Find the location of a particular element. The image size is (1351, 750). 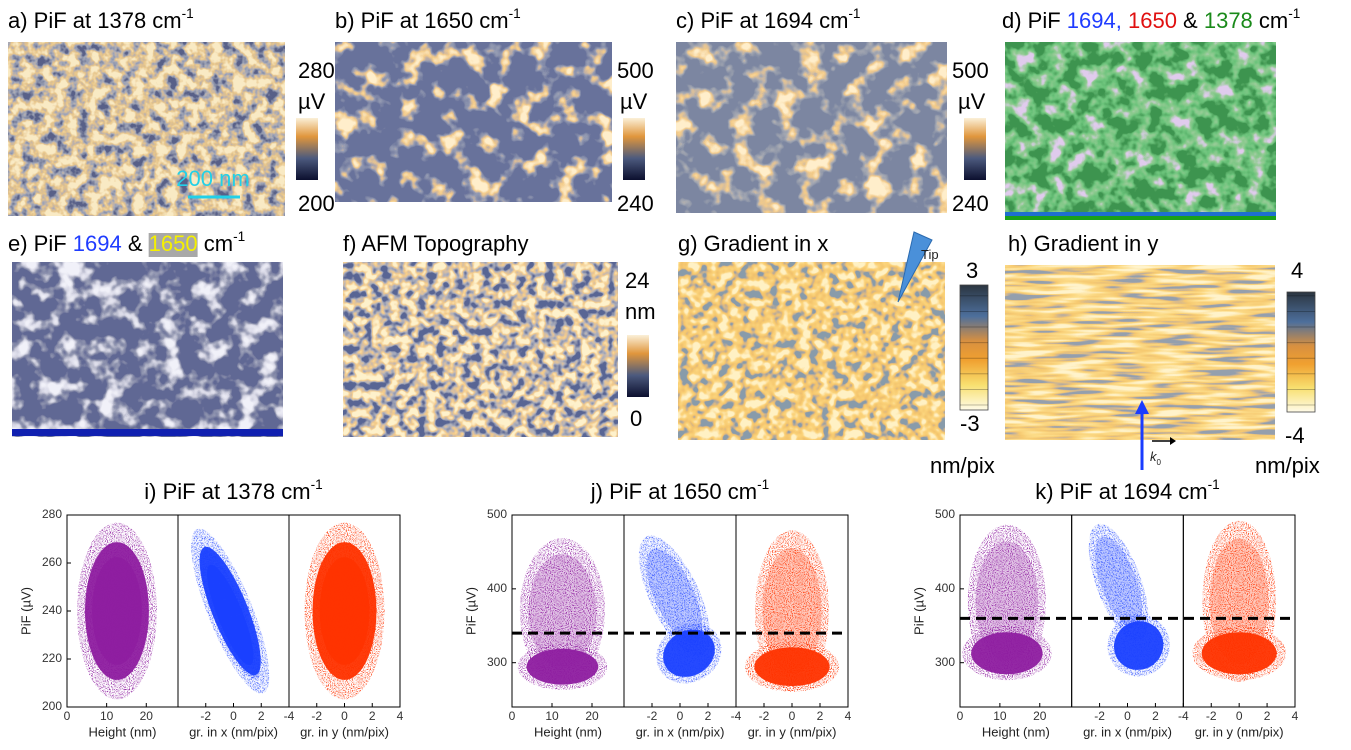

text-part: 1694 is located at coordinates (97, 243).